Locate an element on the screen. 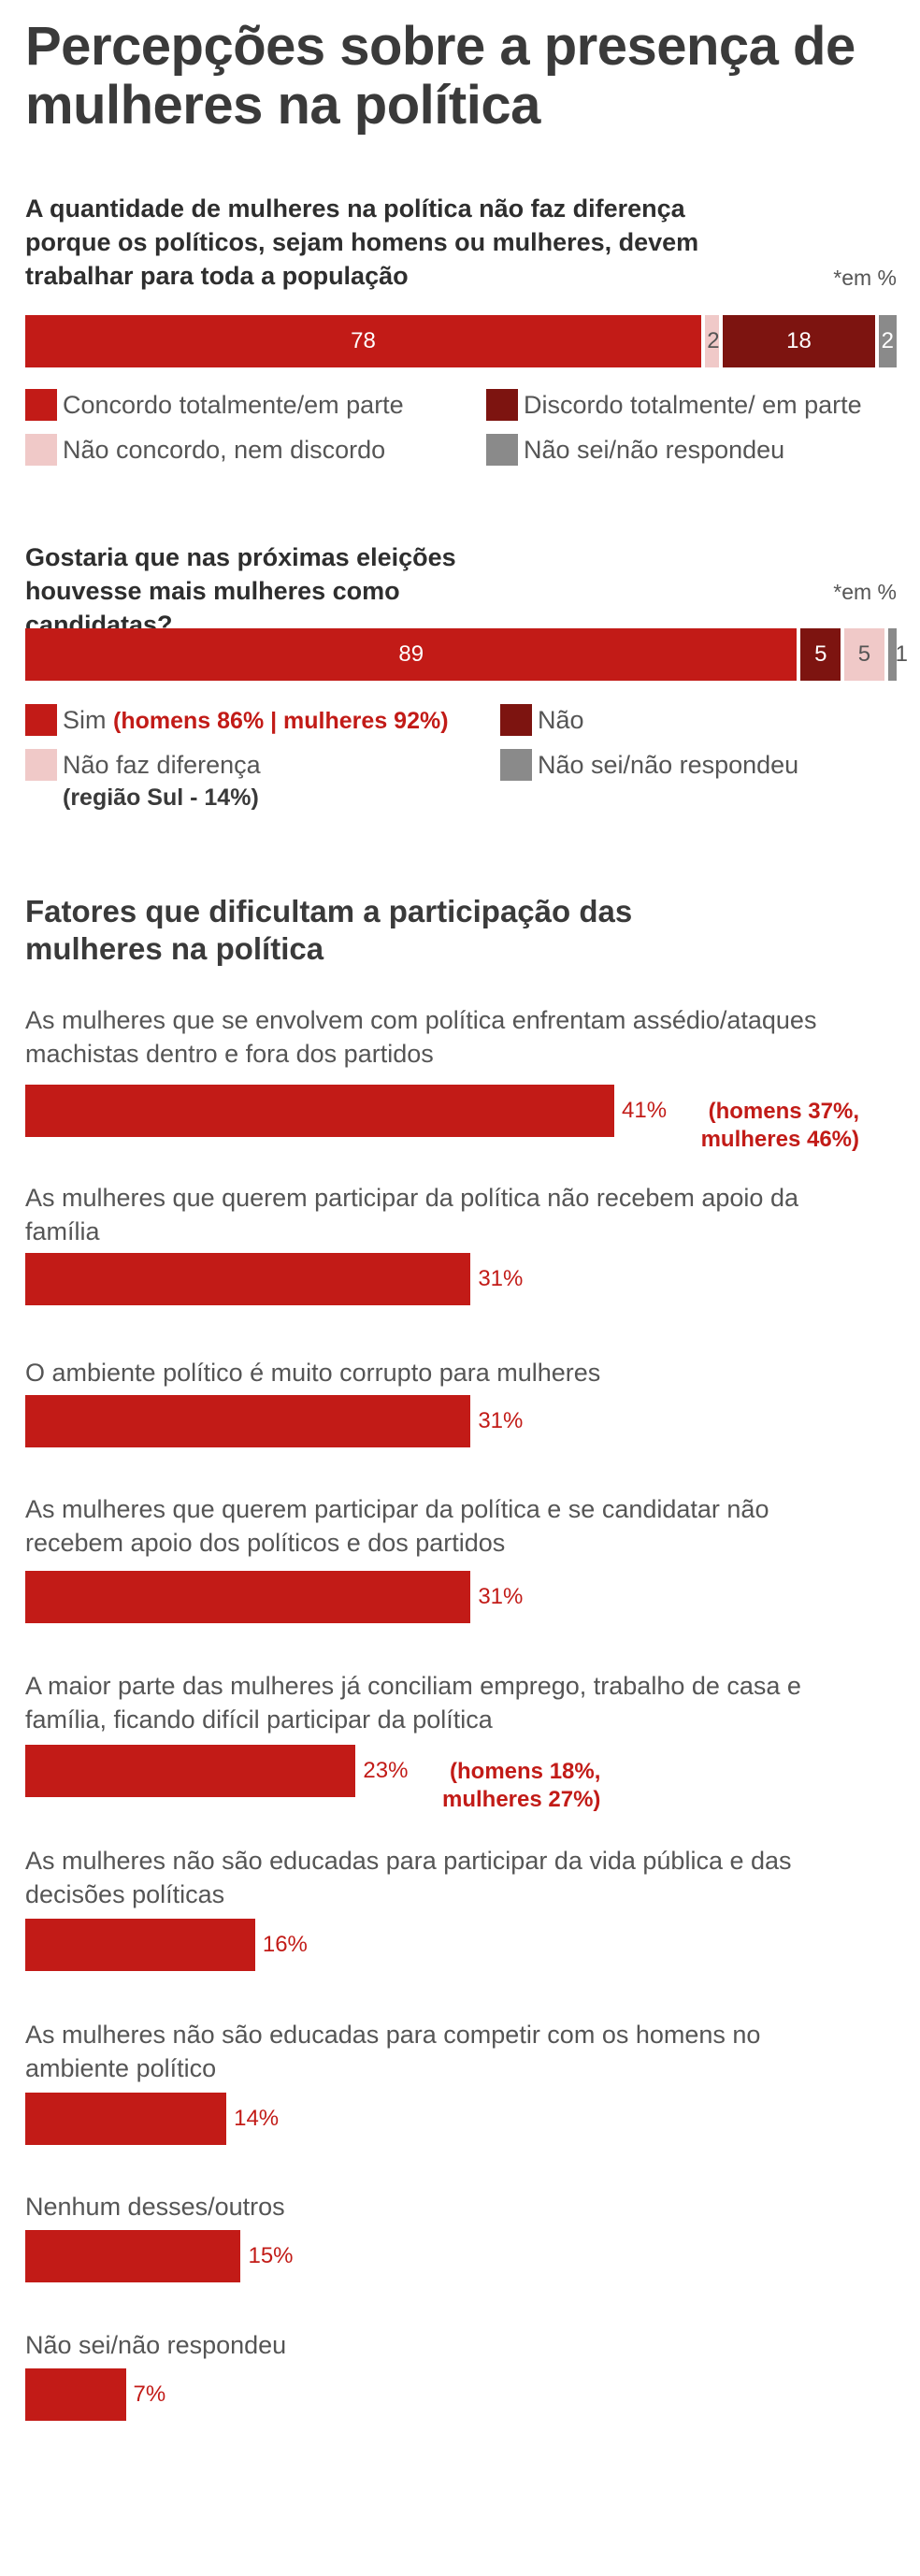  factor-label: Nenhum desses/outros is located at coordinates (155, 2207).